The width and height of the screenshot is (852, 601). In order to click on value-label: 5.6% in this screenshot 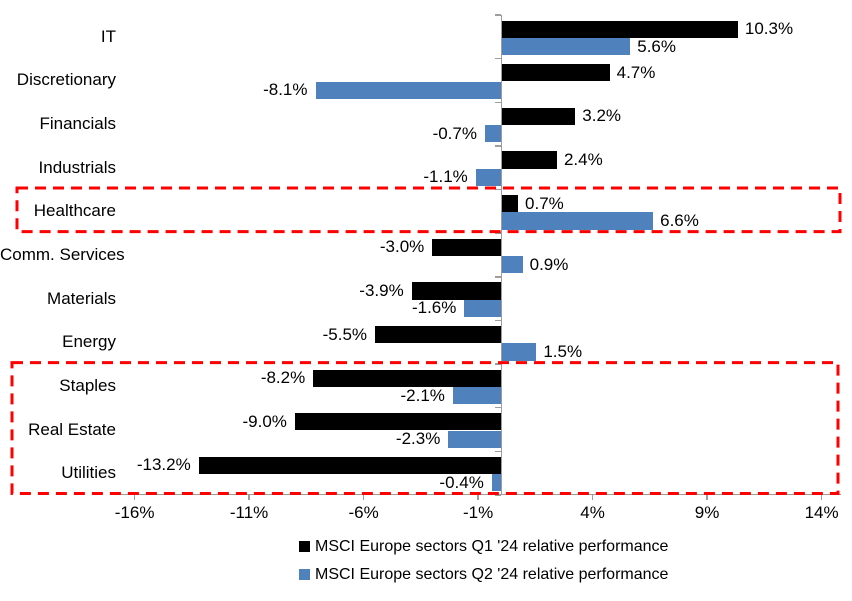, I will do `click(656, 46)`.